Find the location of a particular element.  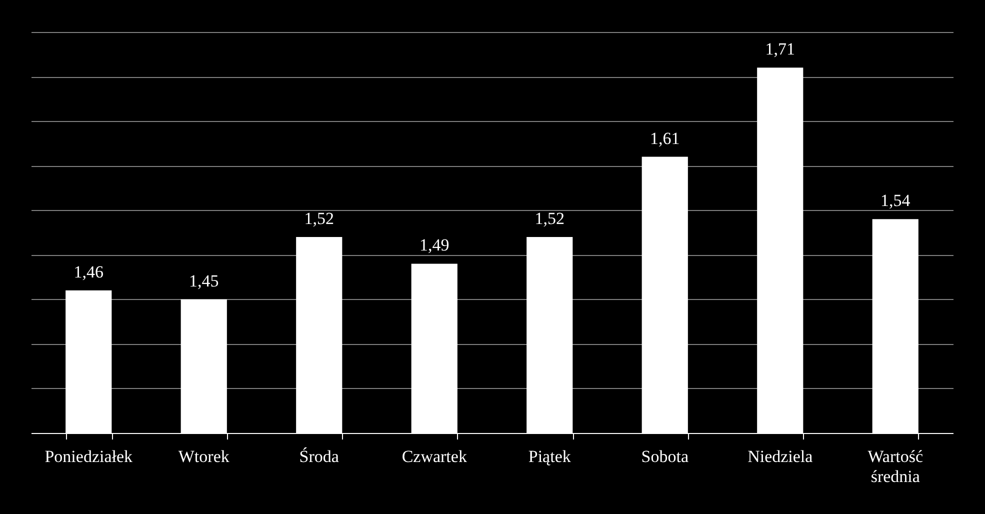

data-label: 1,61 is located at coordinates (665, 138).